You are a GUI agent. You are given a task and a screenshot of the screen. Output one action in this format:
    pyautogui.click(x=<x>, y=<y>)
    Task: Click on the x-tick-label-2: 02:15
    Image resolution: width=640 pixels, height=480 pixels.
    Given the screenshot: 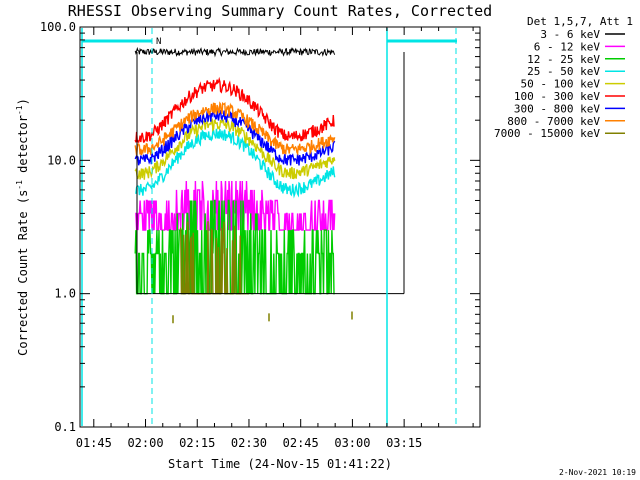 What is the action you would take?
    pyautogui.click(x=197, y=443)
    